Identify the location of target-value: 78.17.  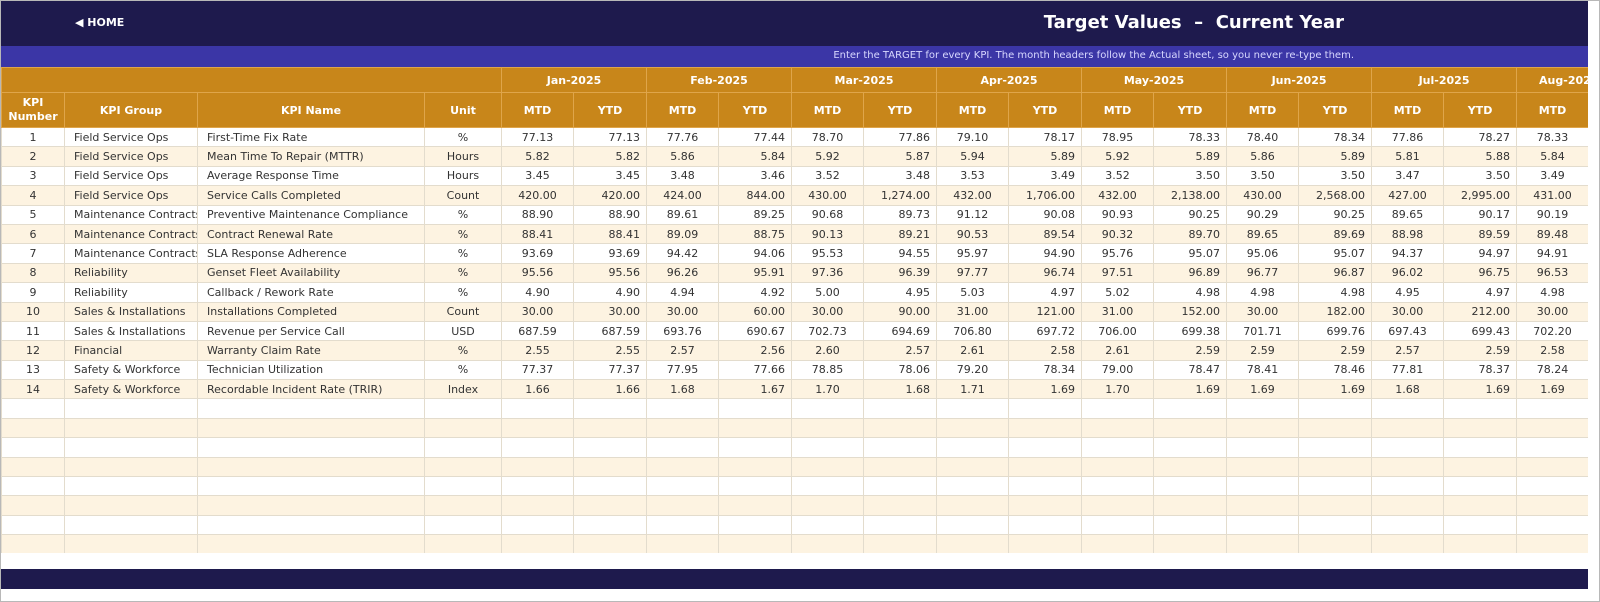
(1045, 137).